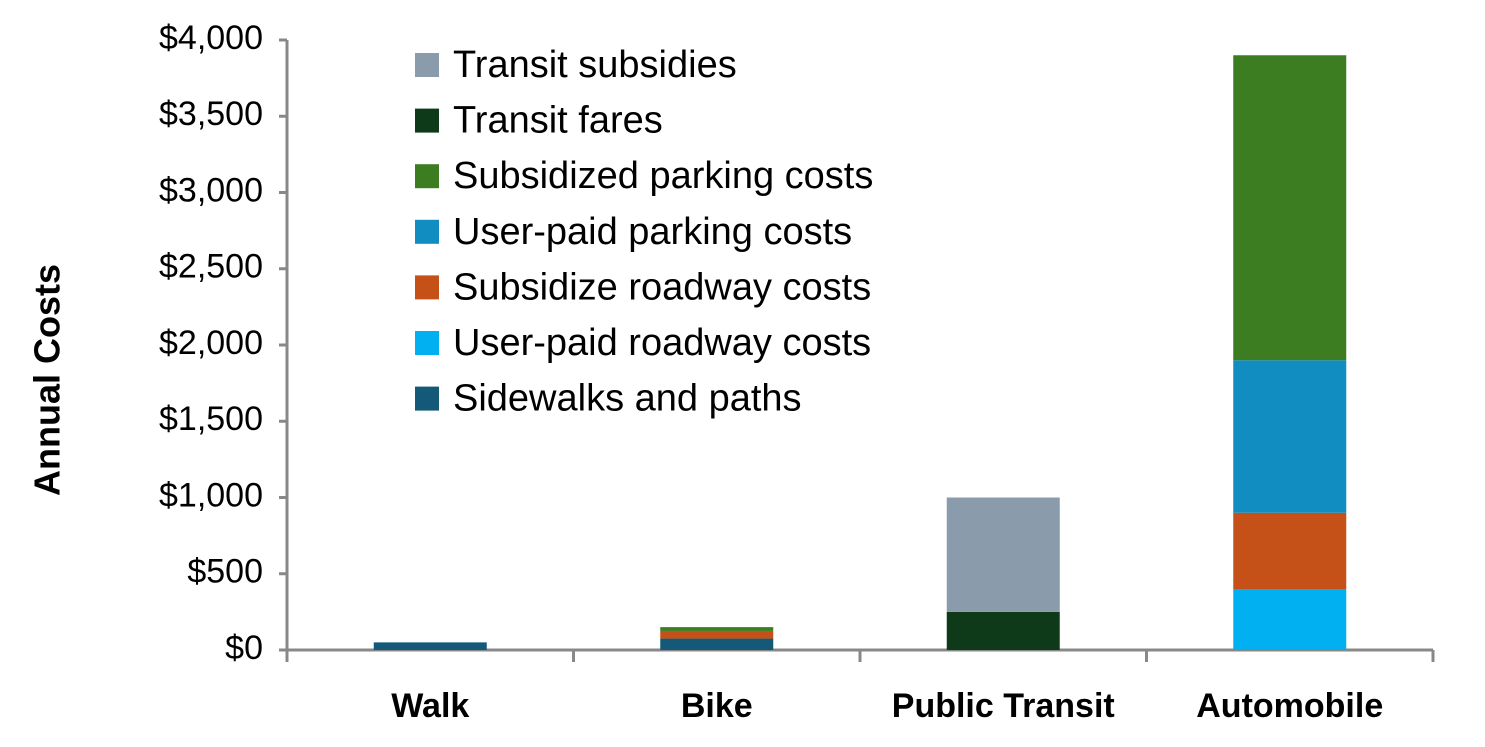 This screenshot has width=1485, height=747. What do you see at coordinates (211, 114) in the screenshot?
I see `y-tick-label: $3,500` at bounding box center [211, 114].